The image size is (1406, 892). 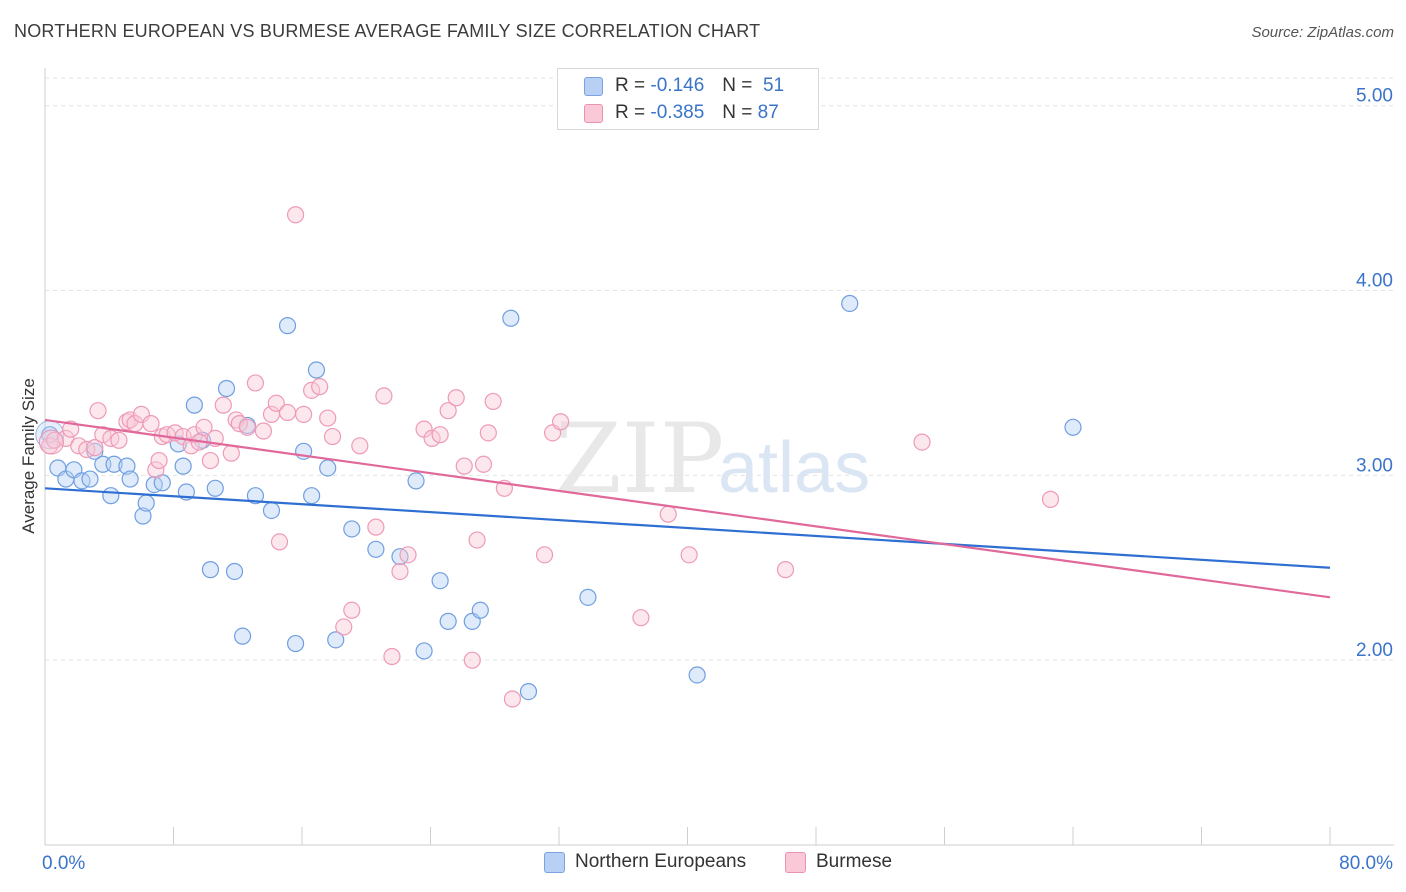 What do you see at coordinates (1374, 650) in the screenshot?
I see `y-tick-label: 2.00` at bounding box center [1374, 650].